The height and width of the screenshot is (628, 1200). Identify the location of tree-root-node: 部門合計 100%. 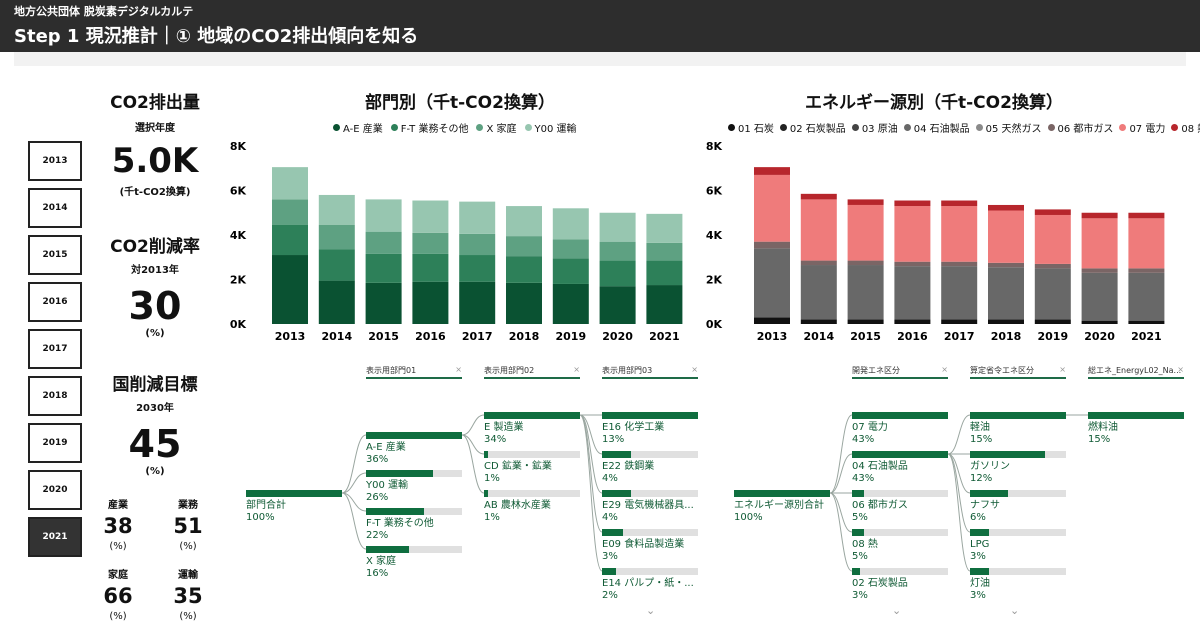
(294, 507).